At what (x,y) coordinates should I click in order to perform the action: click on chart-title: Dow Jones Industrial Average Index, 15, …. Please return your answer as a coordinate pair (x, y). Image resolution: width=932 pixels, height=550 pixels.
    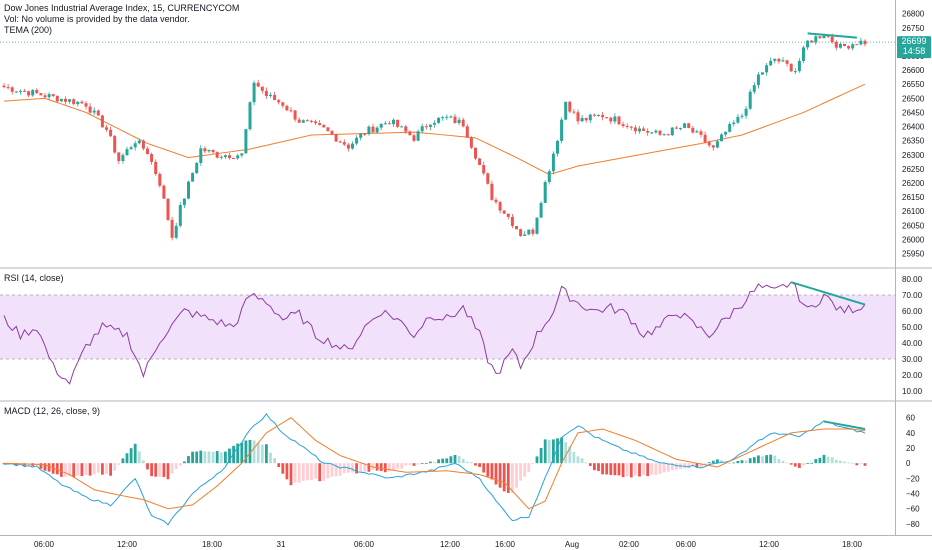
    Looking at the image, I should click on (122, 8).